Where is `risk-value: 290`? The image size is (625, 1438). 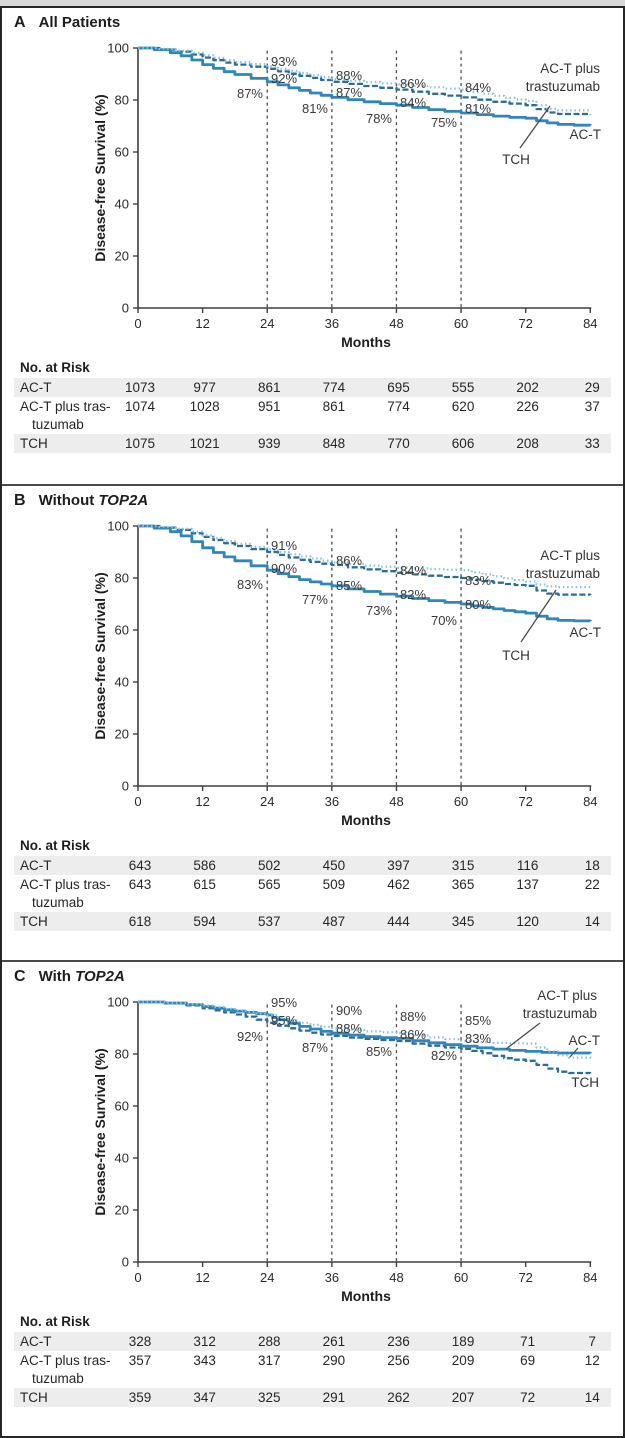
risk-value: 290 is located at coordinates (334, 1360).